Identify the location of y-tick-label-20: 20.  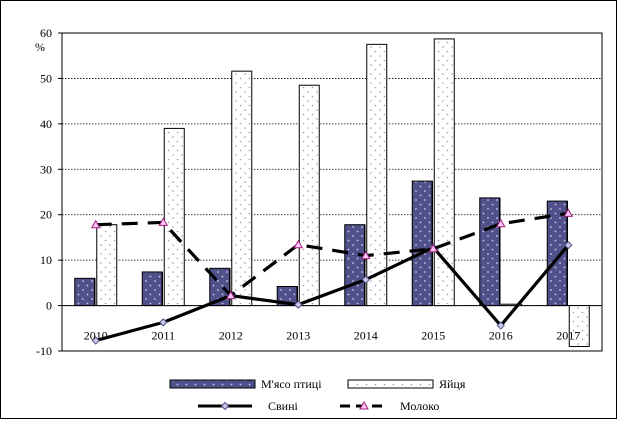
(46, 215).